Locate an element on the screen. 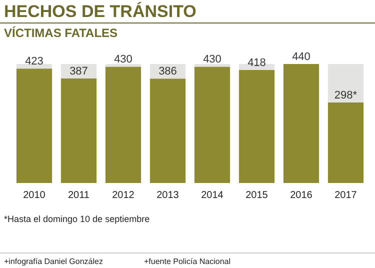  x-tick-label: 2010 is located at coordinates (34, 195).